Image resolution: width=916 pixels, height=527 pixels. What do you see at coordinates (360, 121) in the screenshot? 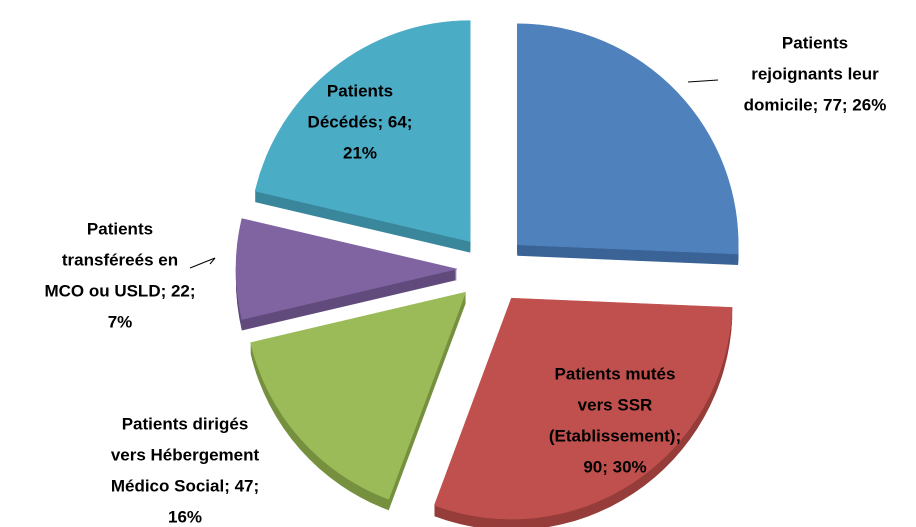
I see `data-label: Décédés; 64;` at bounding box center [360, 121].